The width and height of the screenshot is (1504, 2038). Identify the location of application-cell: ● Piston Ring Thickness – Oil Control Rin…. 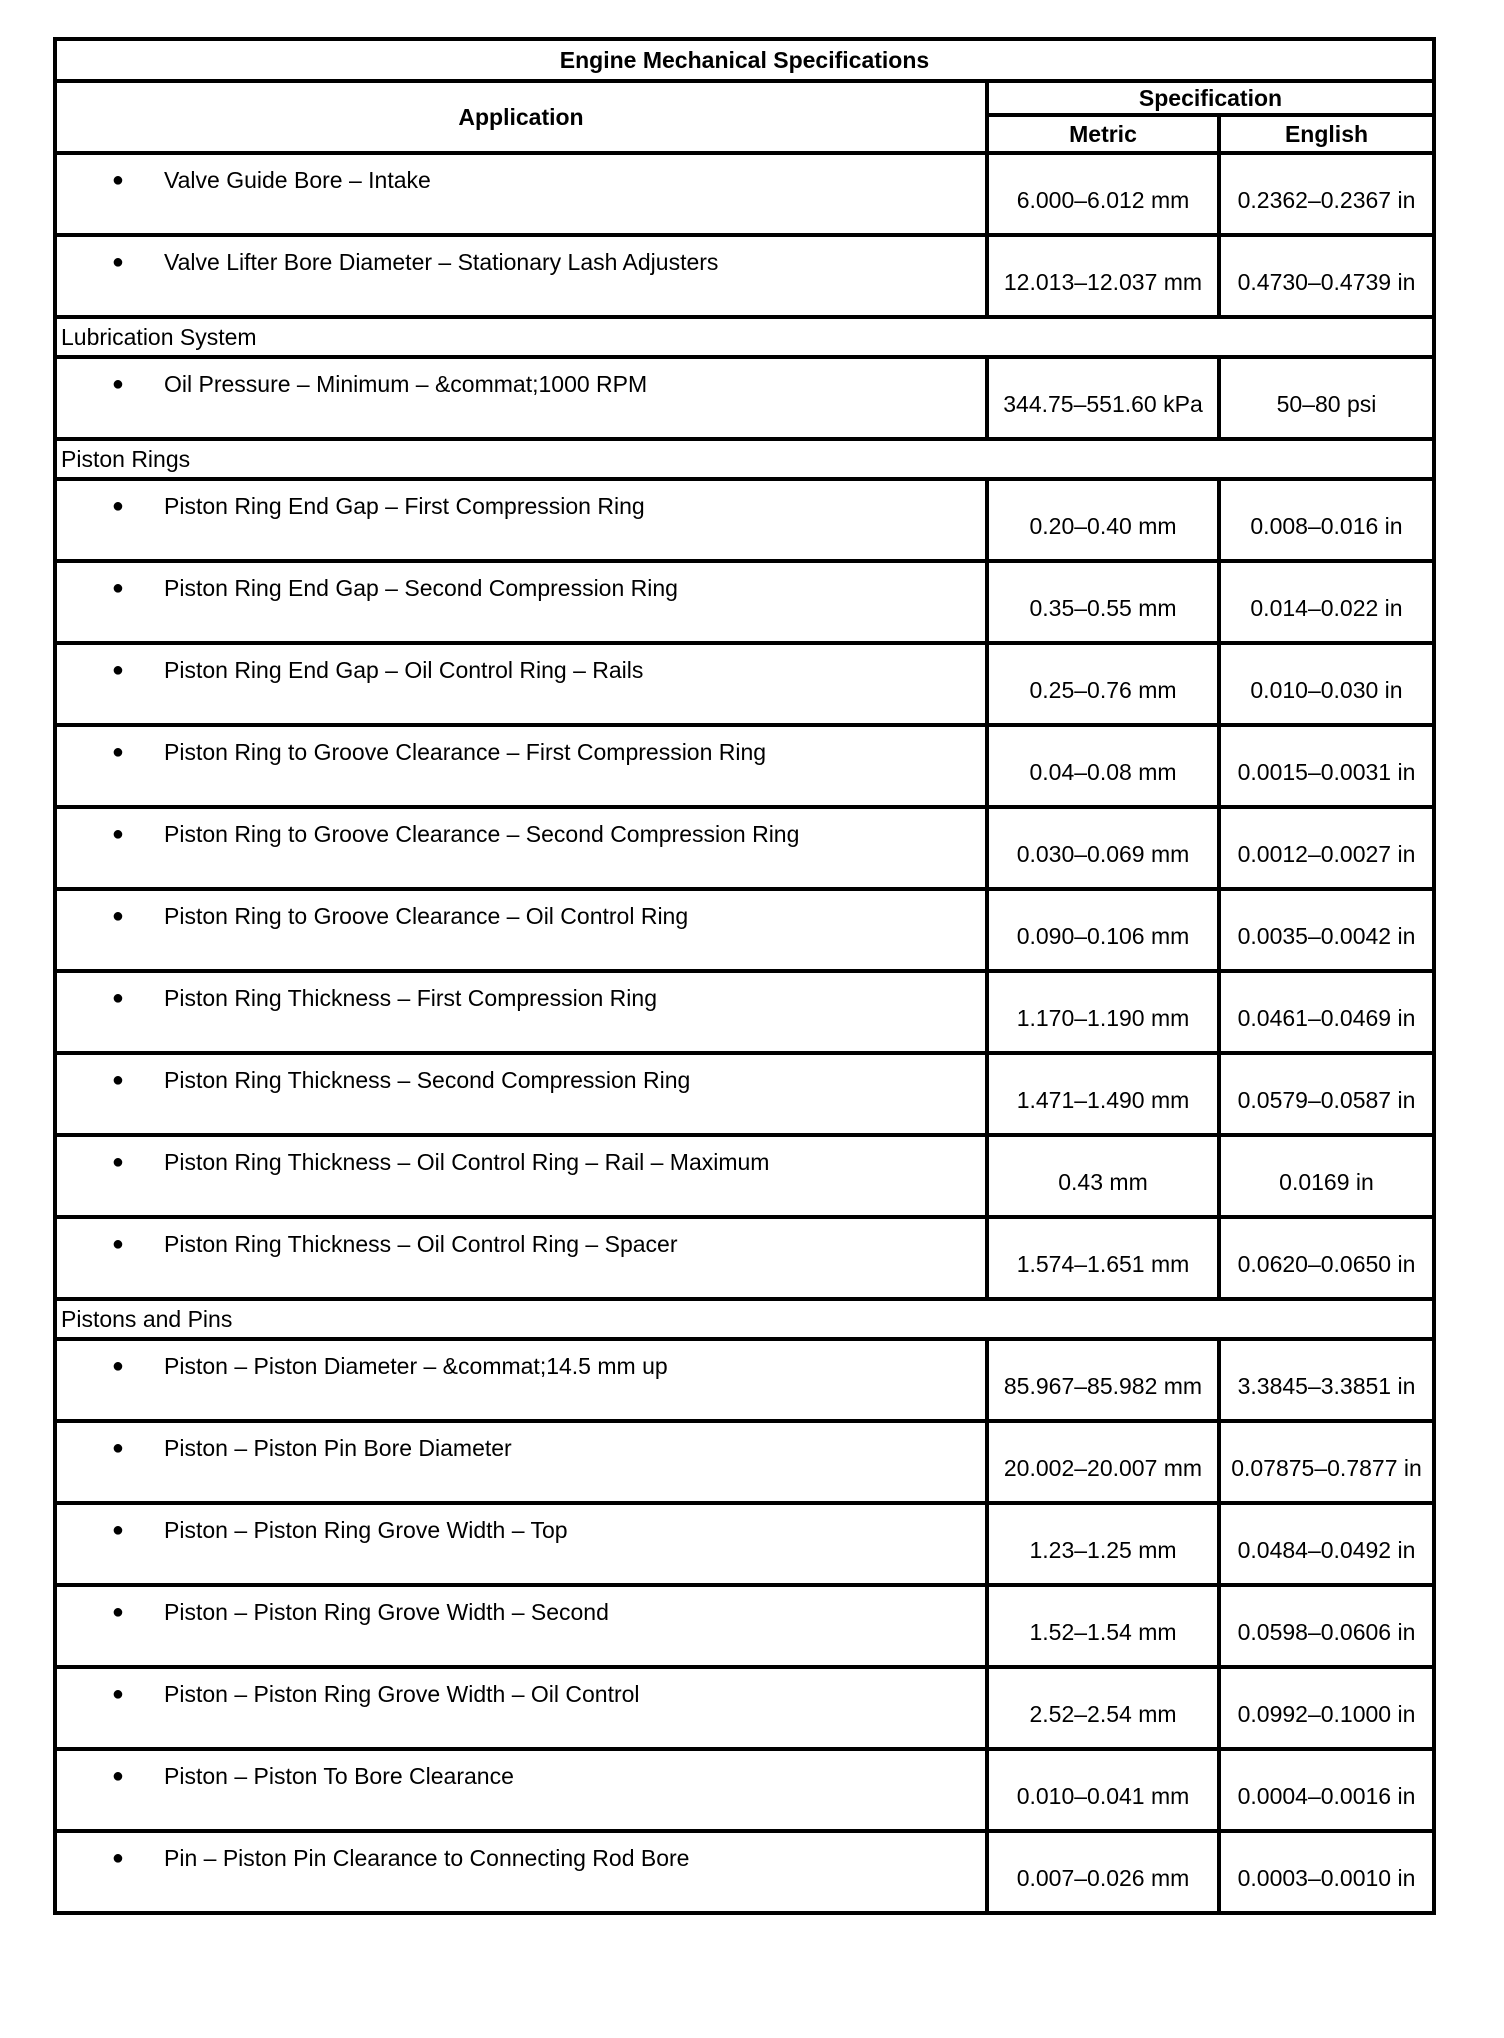
(521, 1258).